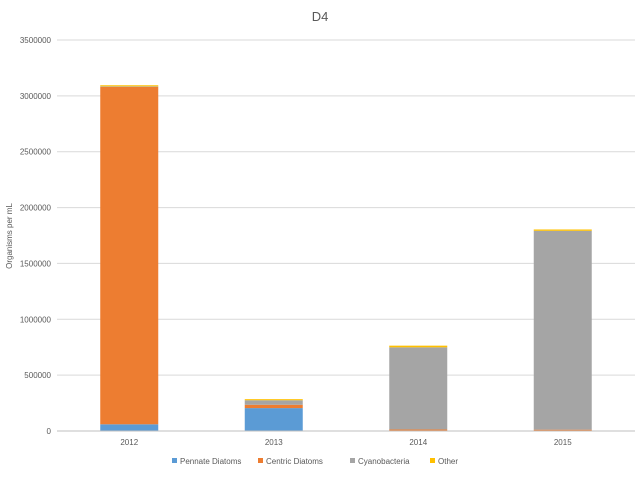 The height and width of the screenshot is (480, 640). I want to click on y-tick-label: 0, so click(49, 431).